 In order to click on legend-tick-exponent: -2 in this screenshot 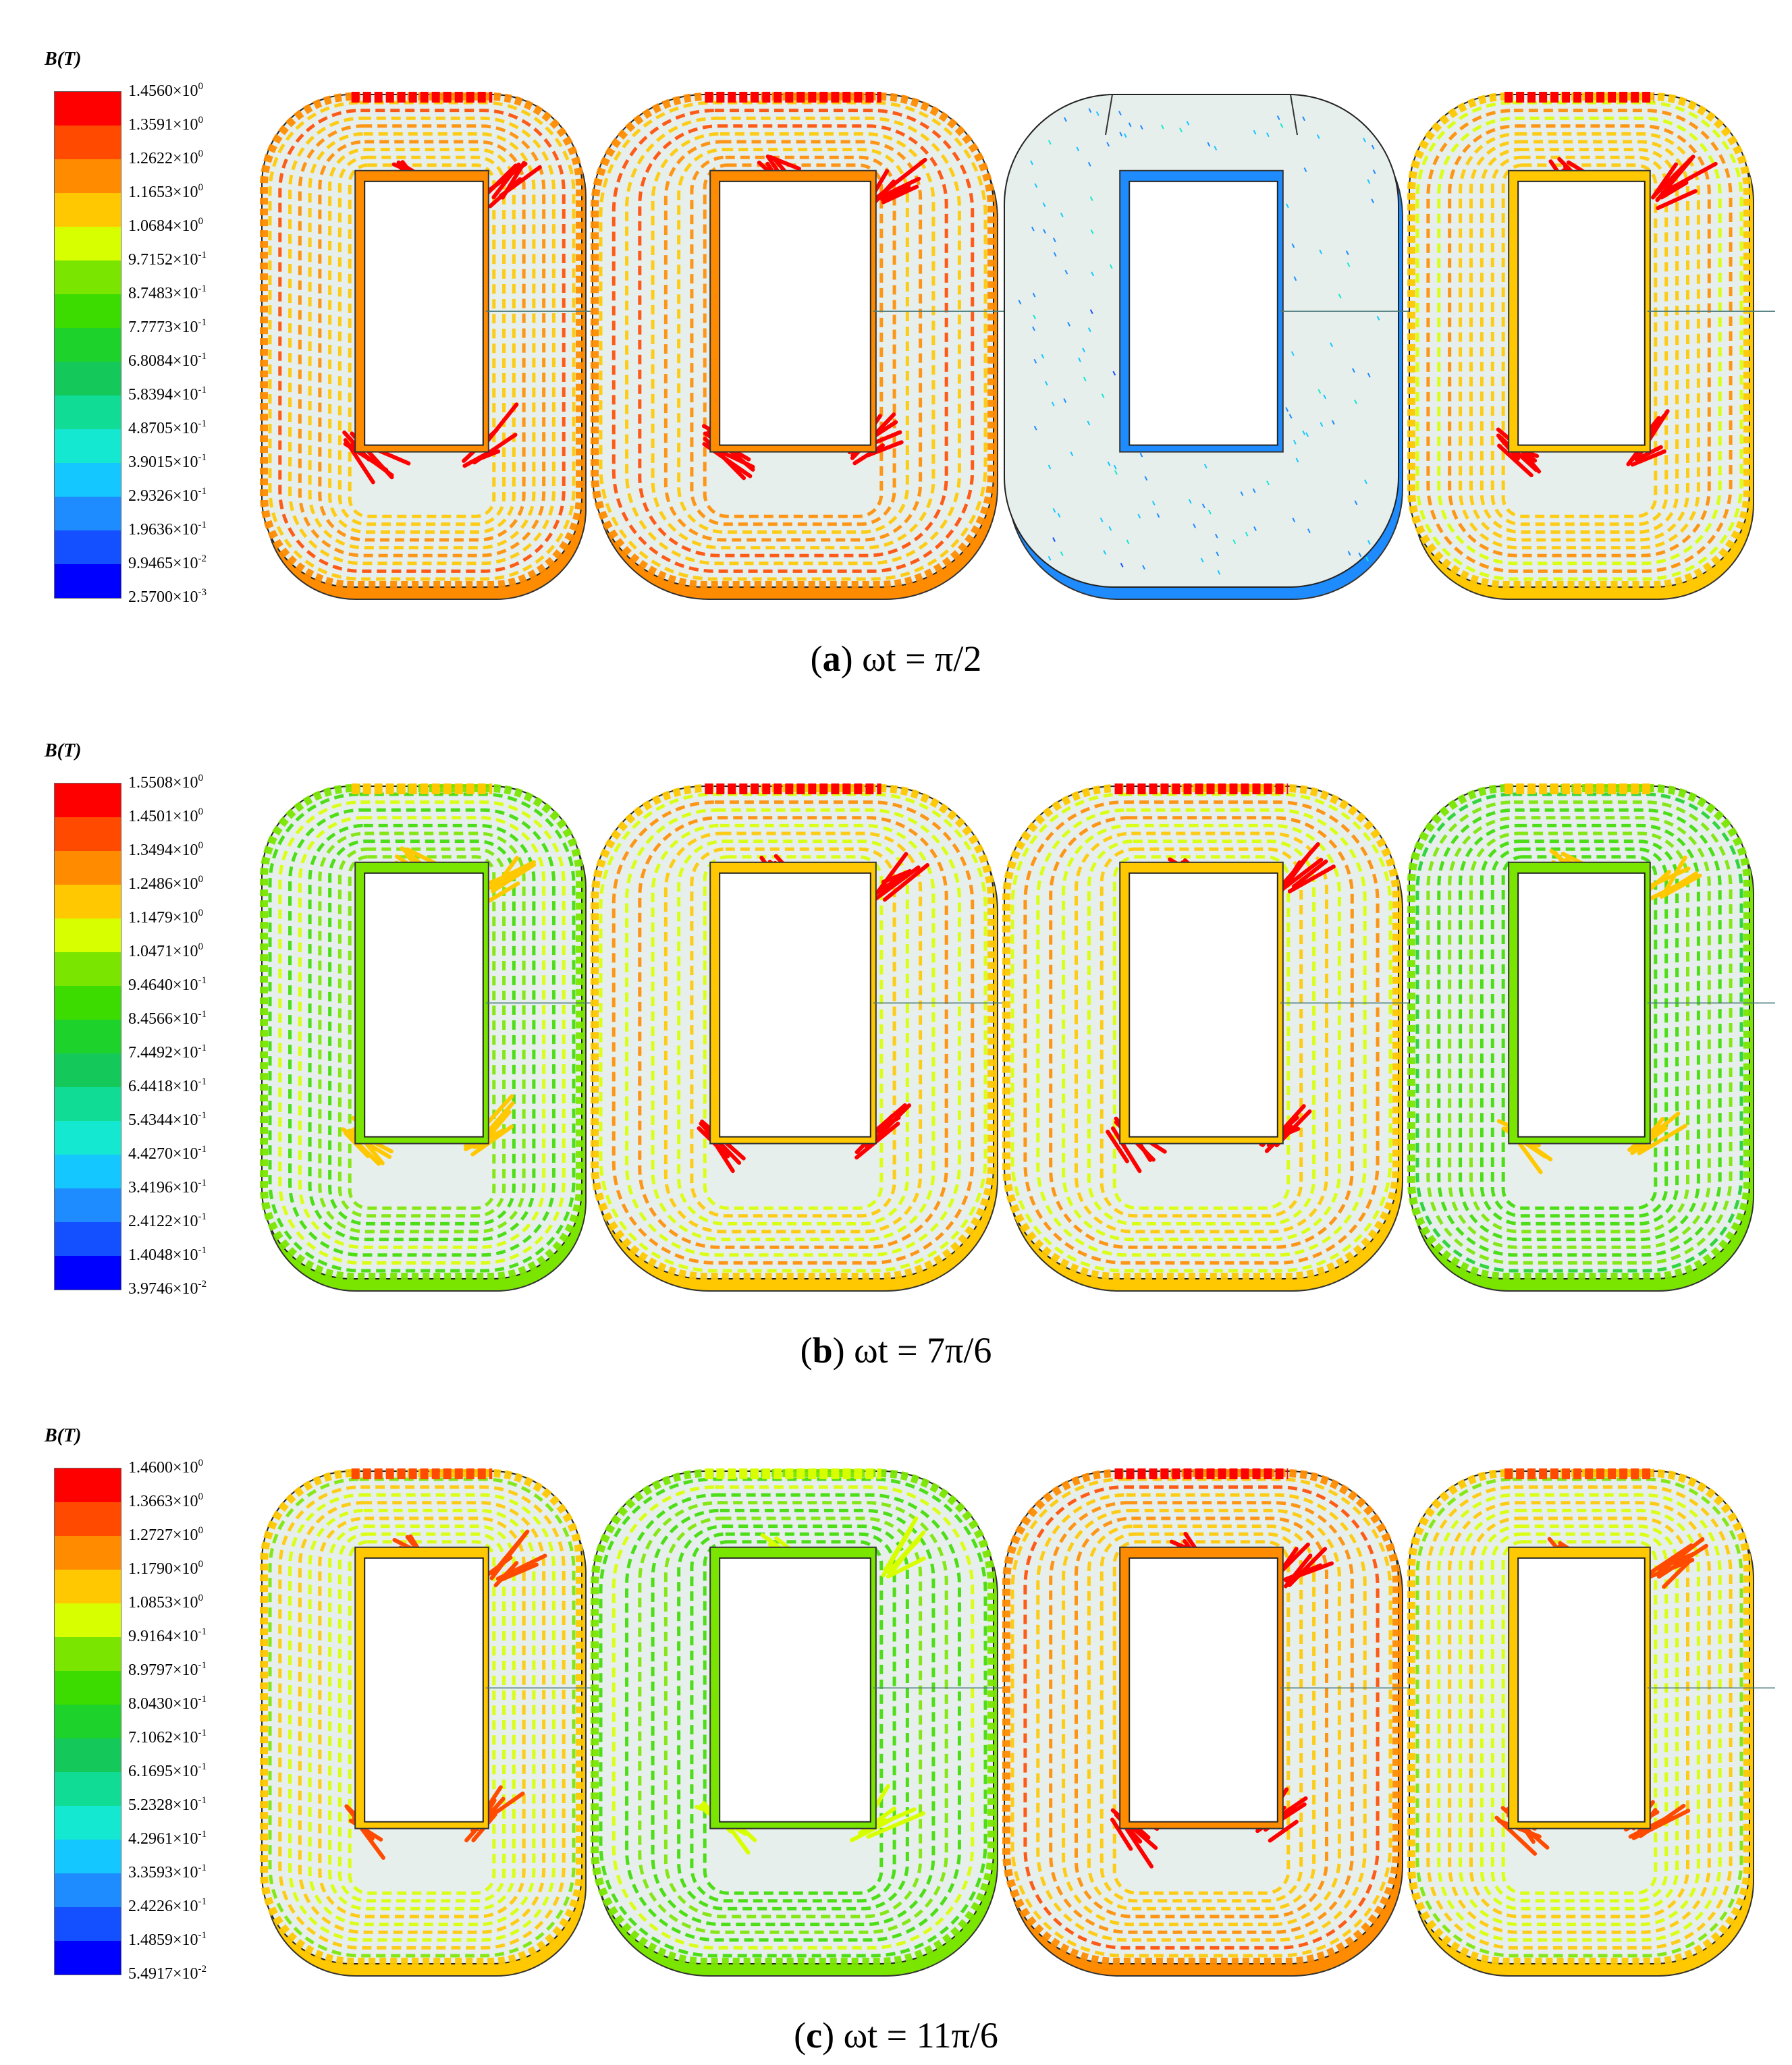, I will do `click(202, 558)`.